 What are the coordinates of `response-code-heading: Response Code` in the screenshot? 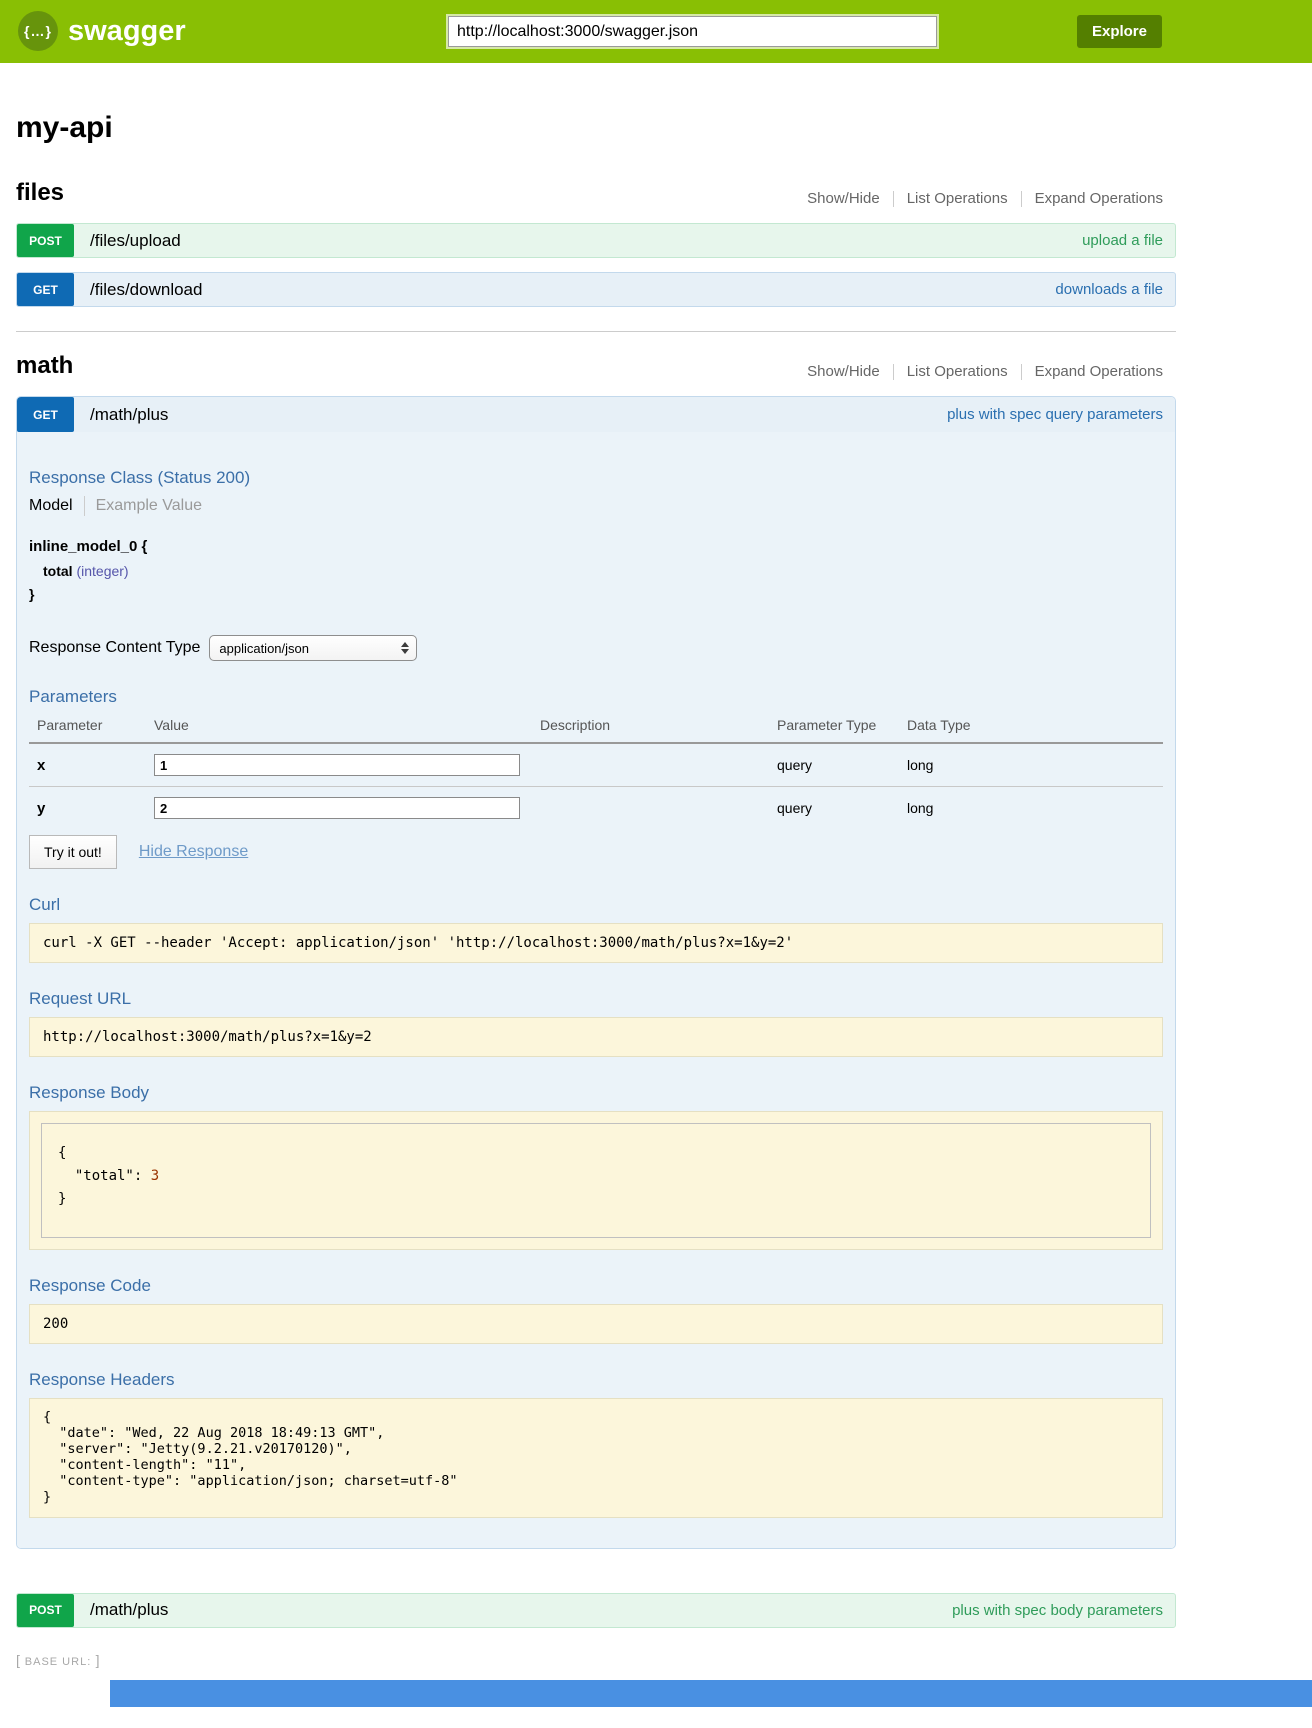 It's located at (90, 1286).